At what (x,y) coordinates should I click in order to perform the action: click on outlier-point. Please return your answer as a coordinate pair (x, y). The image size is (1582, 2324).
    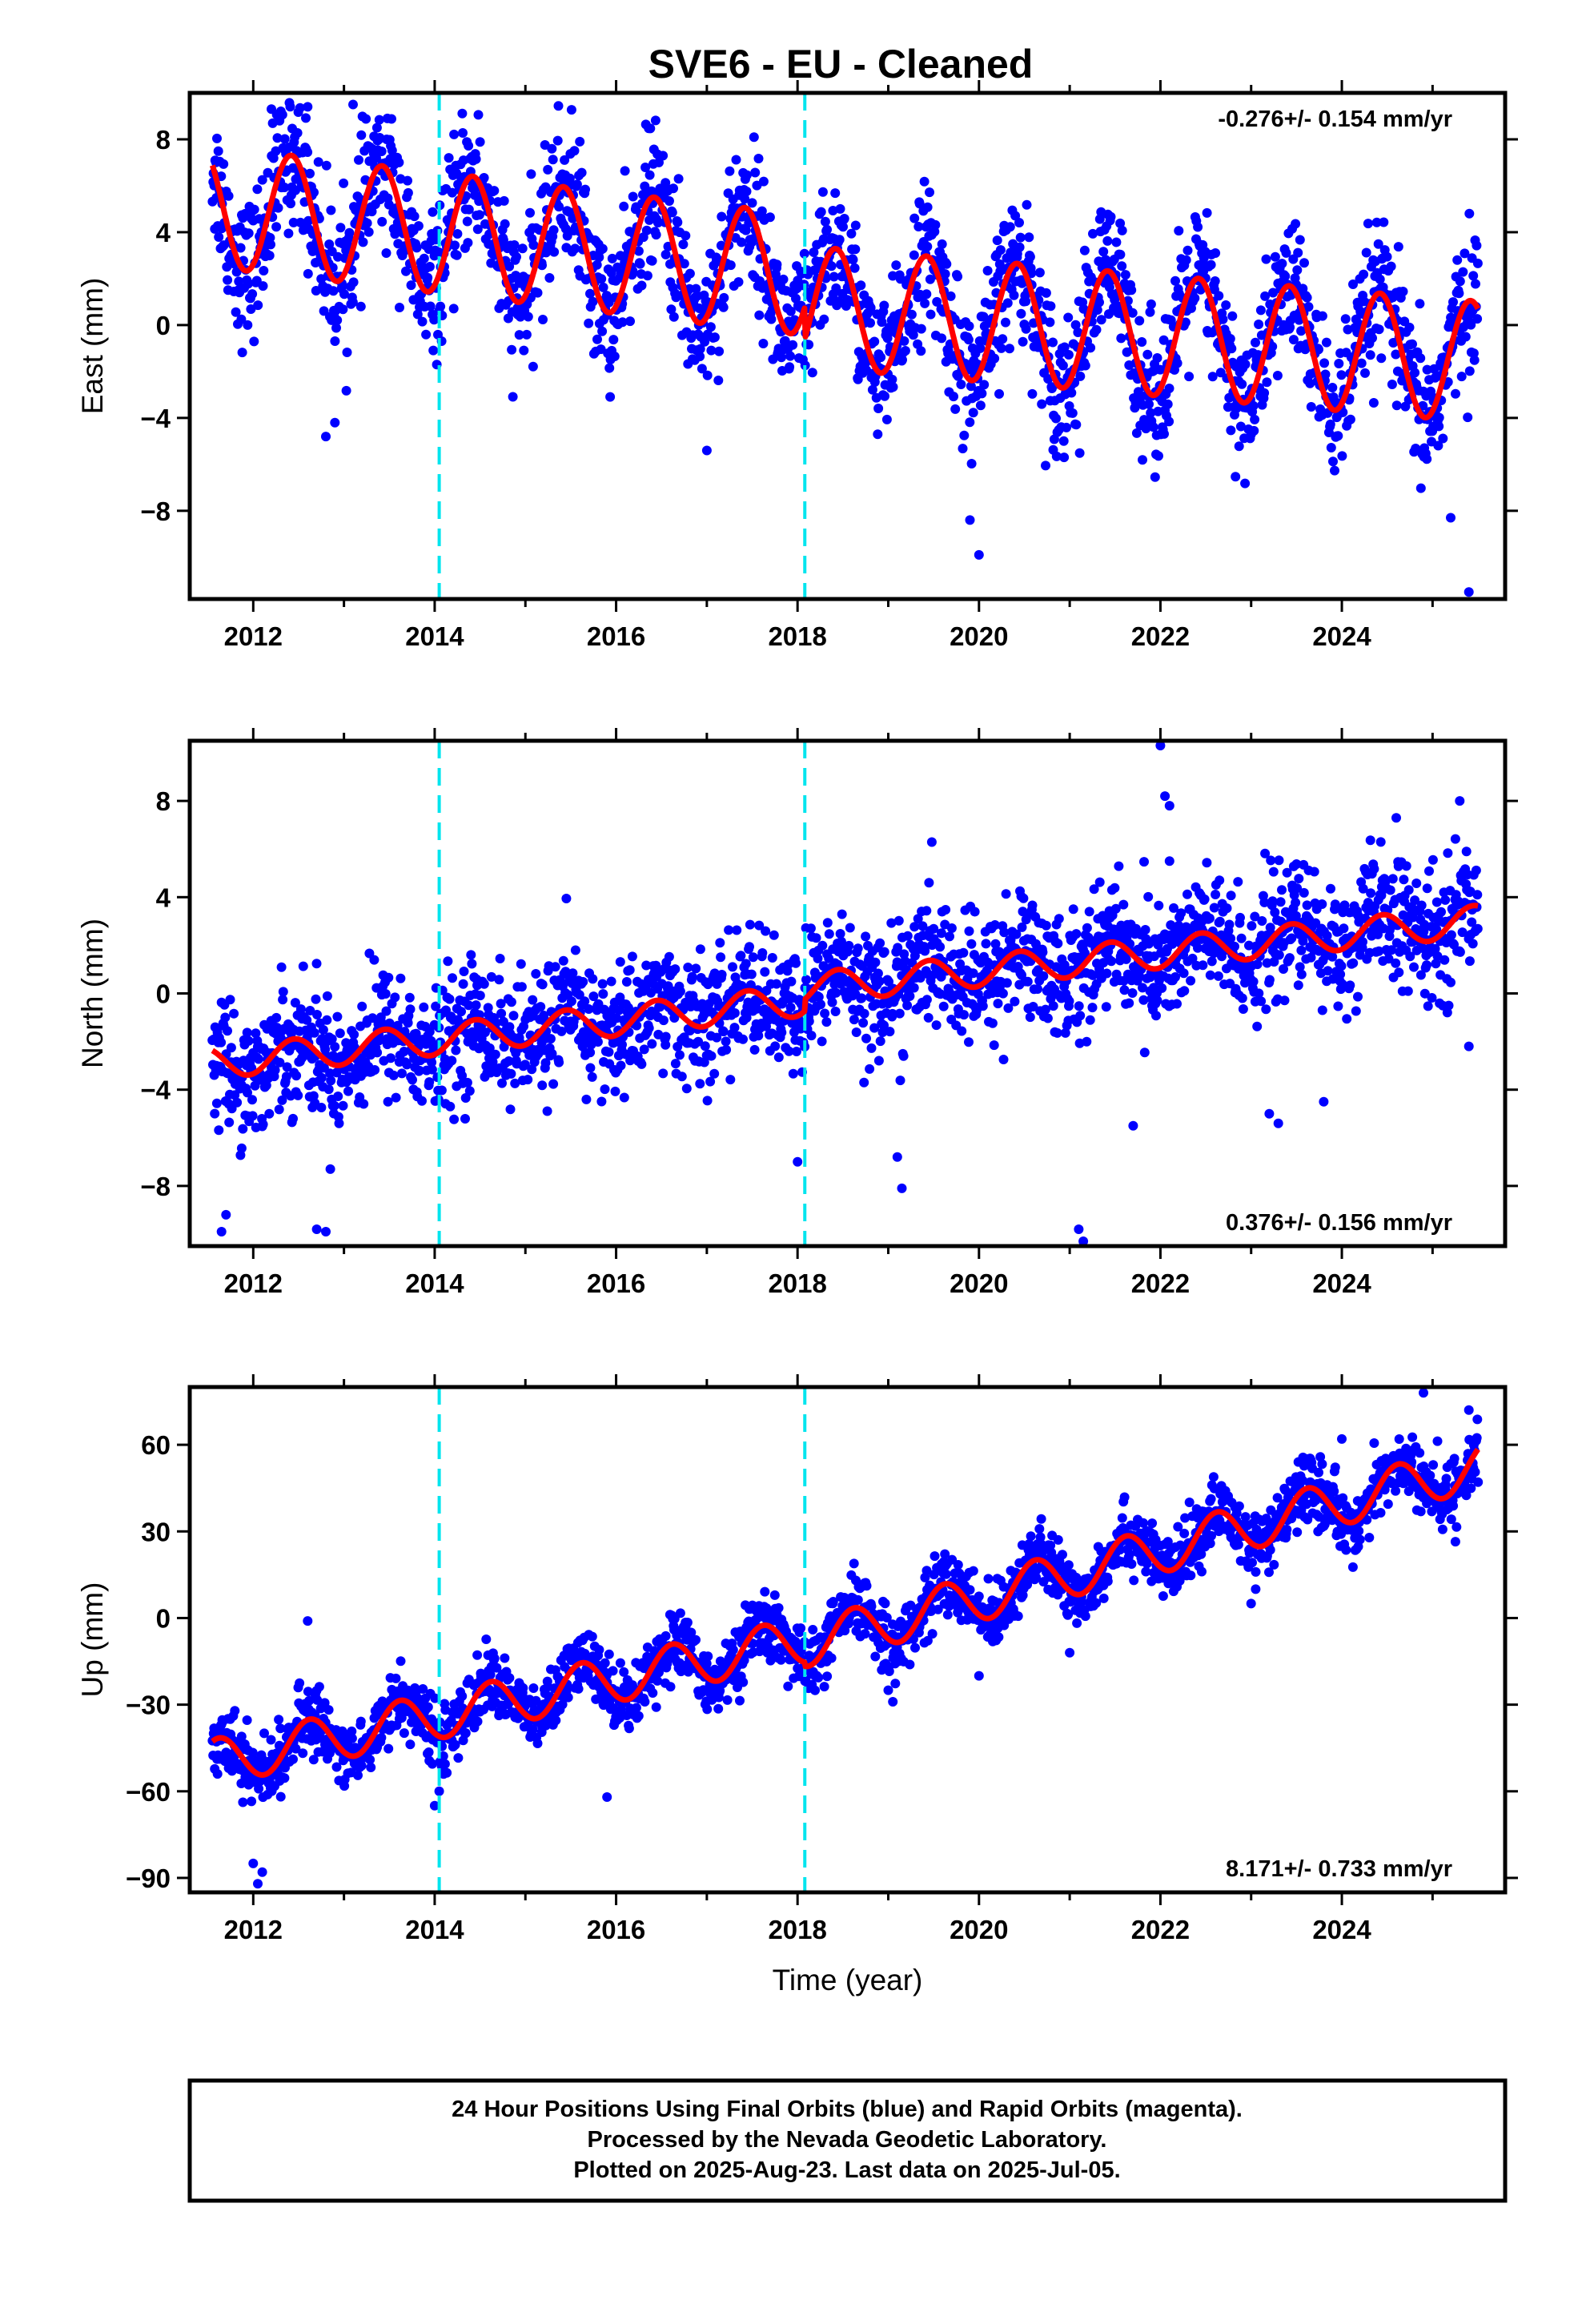
    Looking at the image, I should click on (308, 107).